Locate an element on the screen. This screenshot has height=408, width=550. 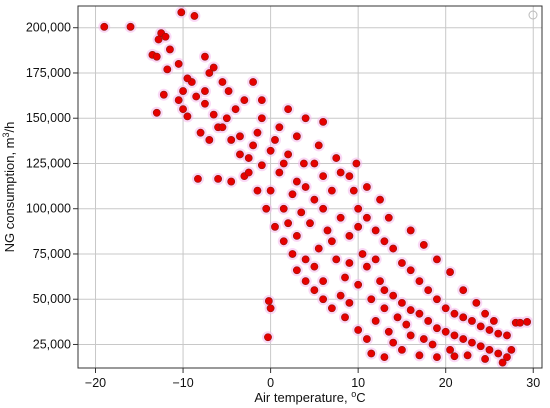
x-tick-label: 0 is located at coordinates (270, 383).